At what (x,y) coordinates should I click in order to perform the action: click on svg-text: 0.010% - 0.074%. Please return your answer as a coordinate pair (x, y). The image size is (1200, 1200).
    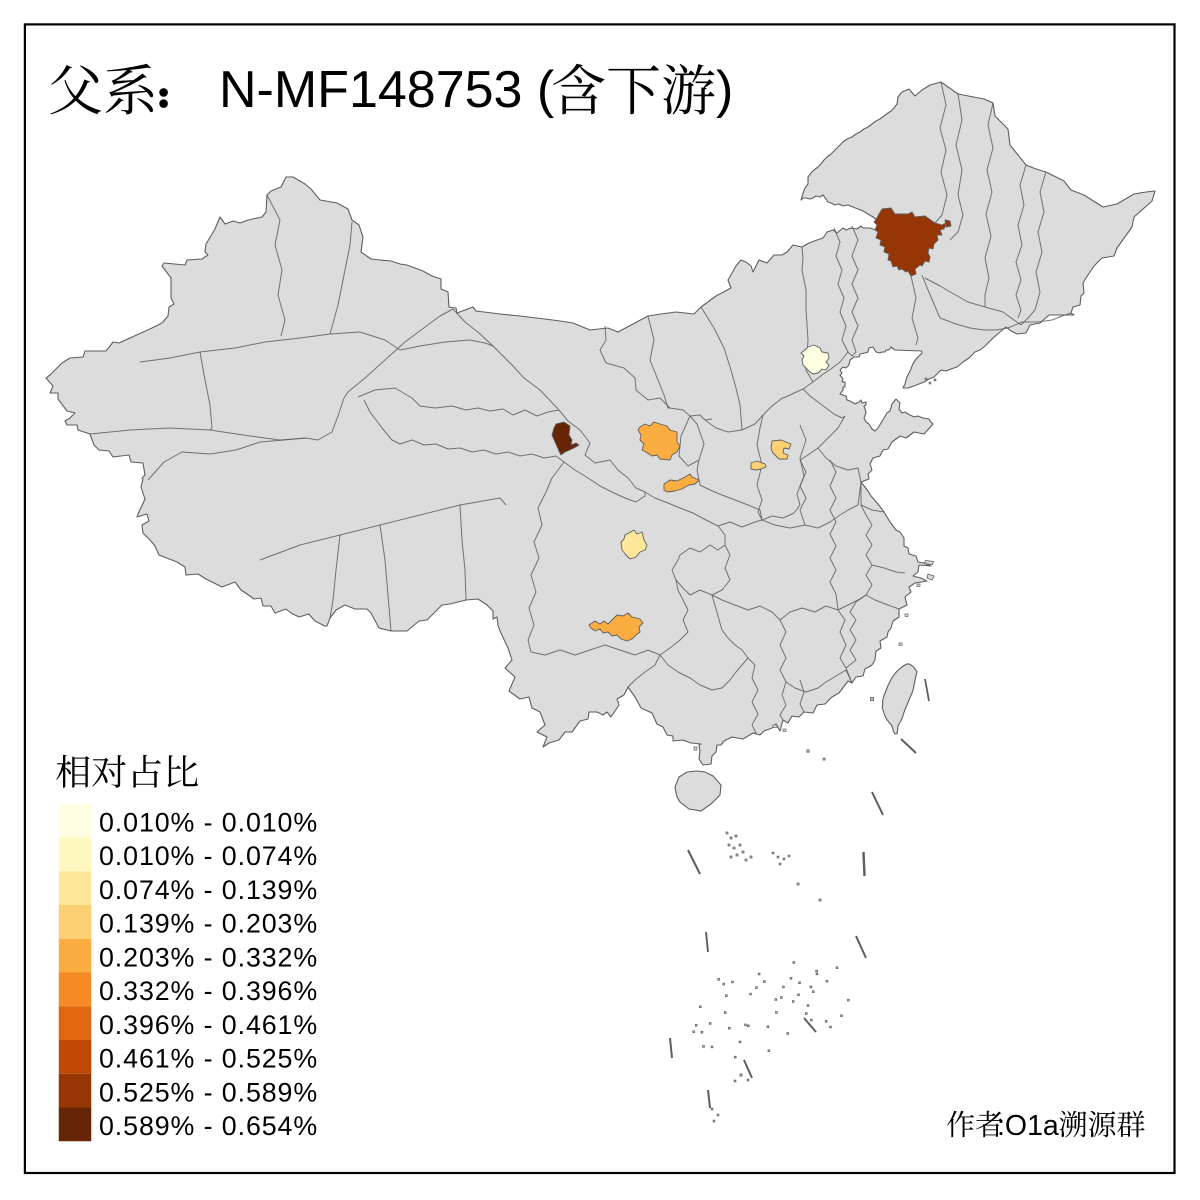
    Looking at the image, I should click on (208, 856).